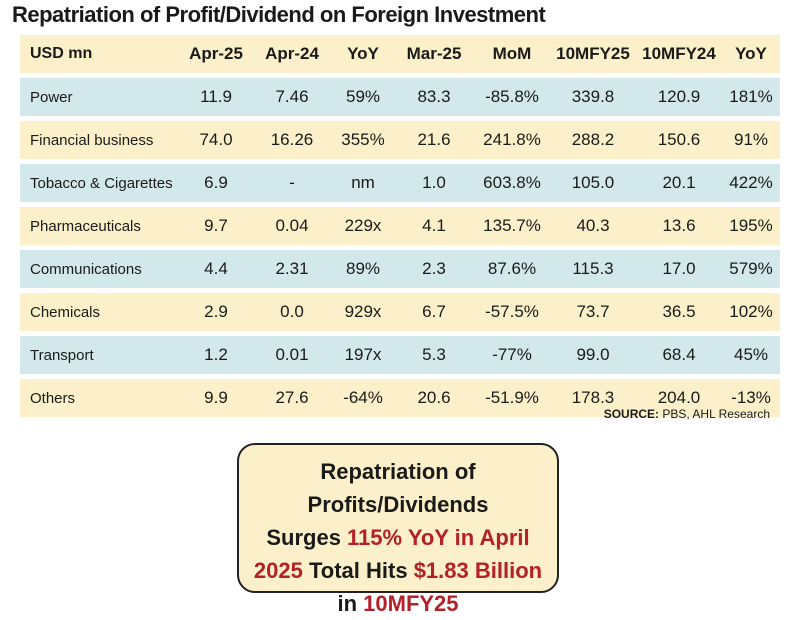  What do you see at coordinates (434, 312) in the screenshot?
I see `table-cell: 6.7` at bounding box center [434, 312].